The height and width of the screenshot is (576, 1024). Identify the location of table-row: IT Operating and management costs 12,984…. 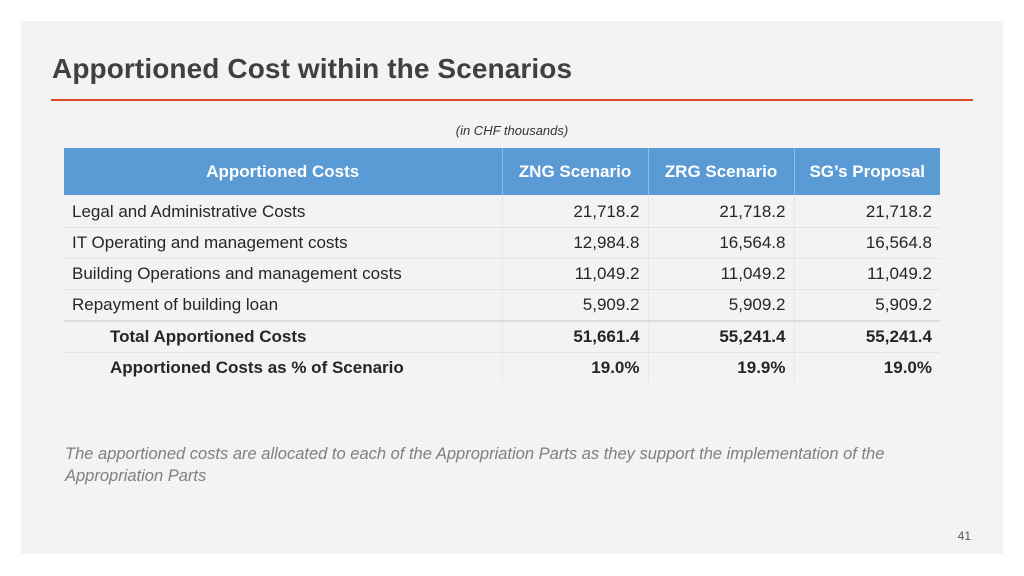
(502, 243).